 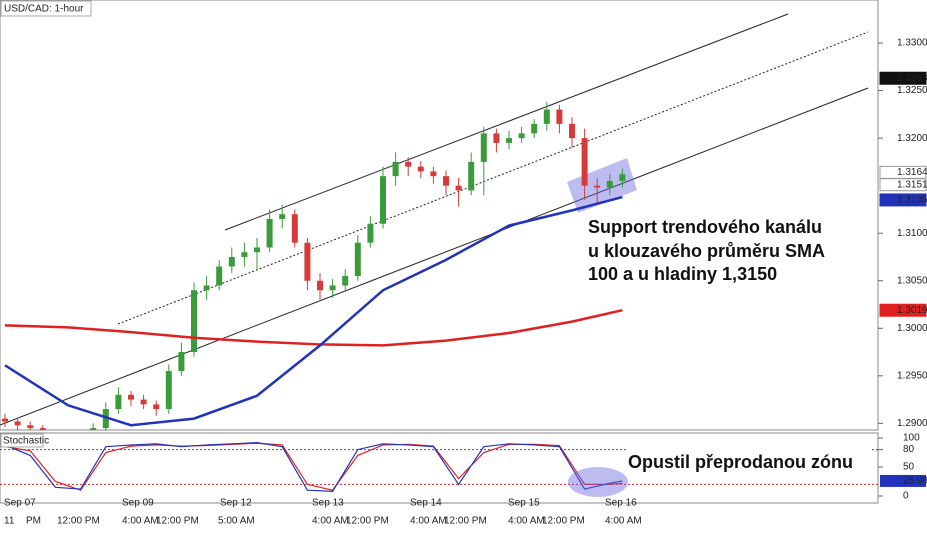 What do you see at coordinates (26, 441) in the screenshot?
I see `indicator-label: Stochastic` at bounding box center [26, 441].